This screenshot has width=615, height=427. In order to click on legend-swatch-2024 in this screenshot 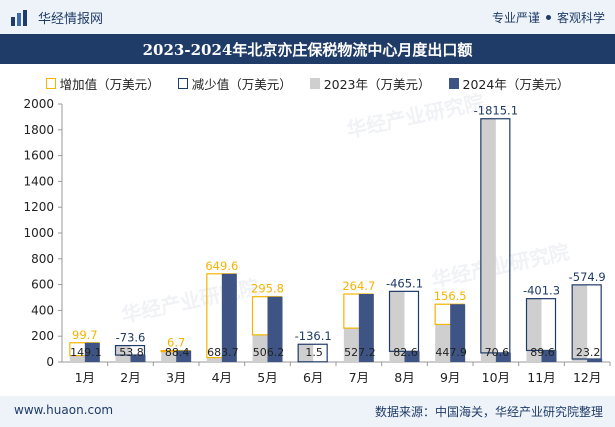, I will do `click(453, 83)`.